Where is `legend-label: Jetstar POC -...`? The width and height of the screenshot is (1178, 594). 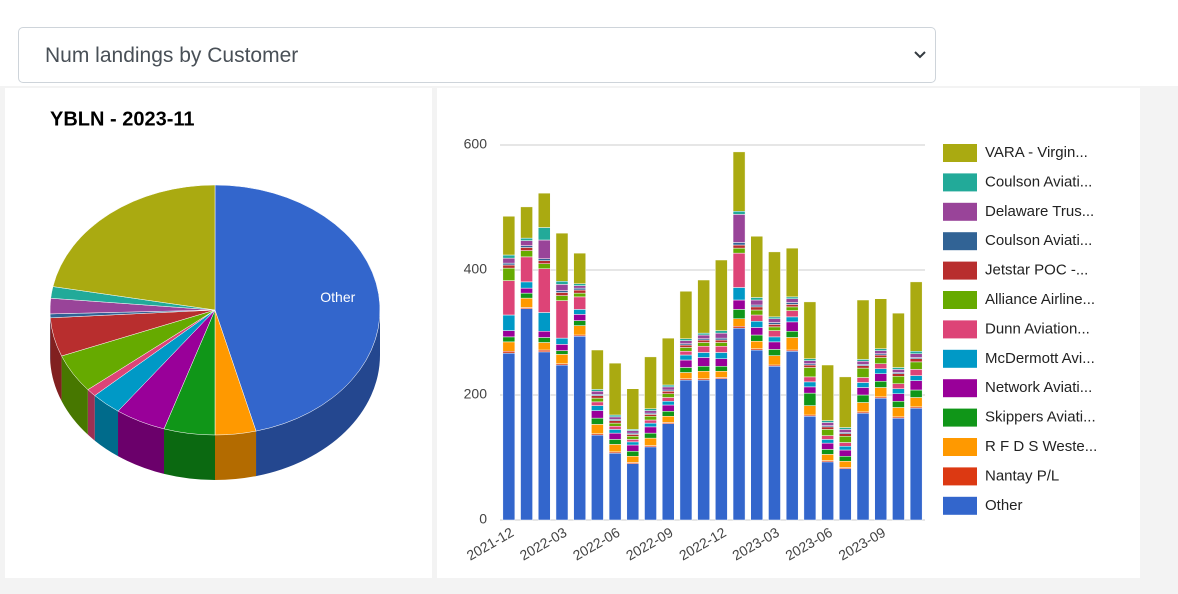 legend-label: Jetstar POC -... is located at coordinates (1036, 270).